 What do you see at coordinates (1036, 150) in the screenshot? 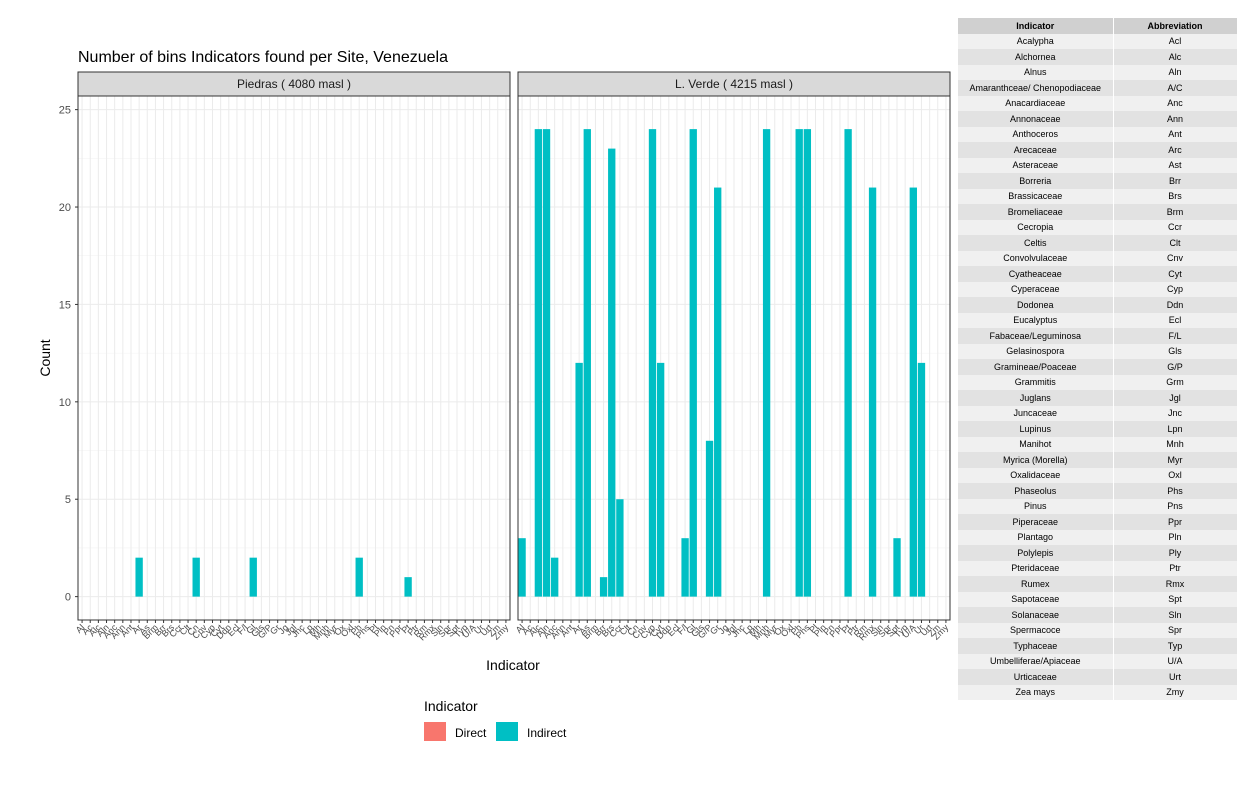
I see `table-cell-indicator: Arecaceae` at bounding box center [1036, 150].